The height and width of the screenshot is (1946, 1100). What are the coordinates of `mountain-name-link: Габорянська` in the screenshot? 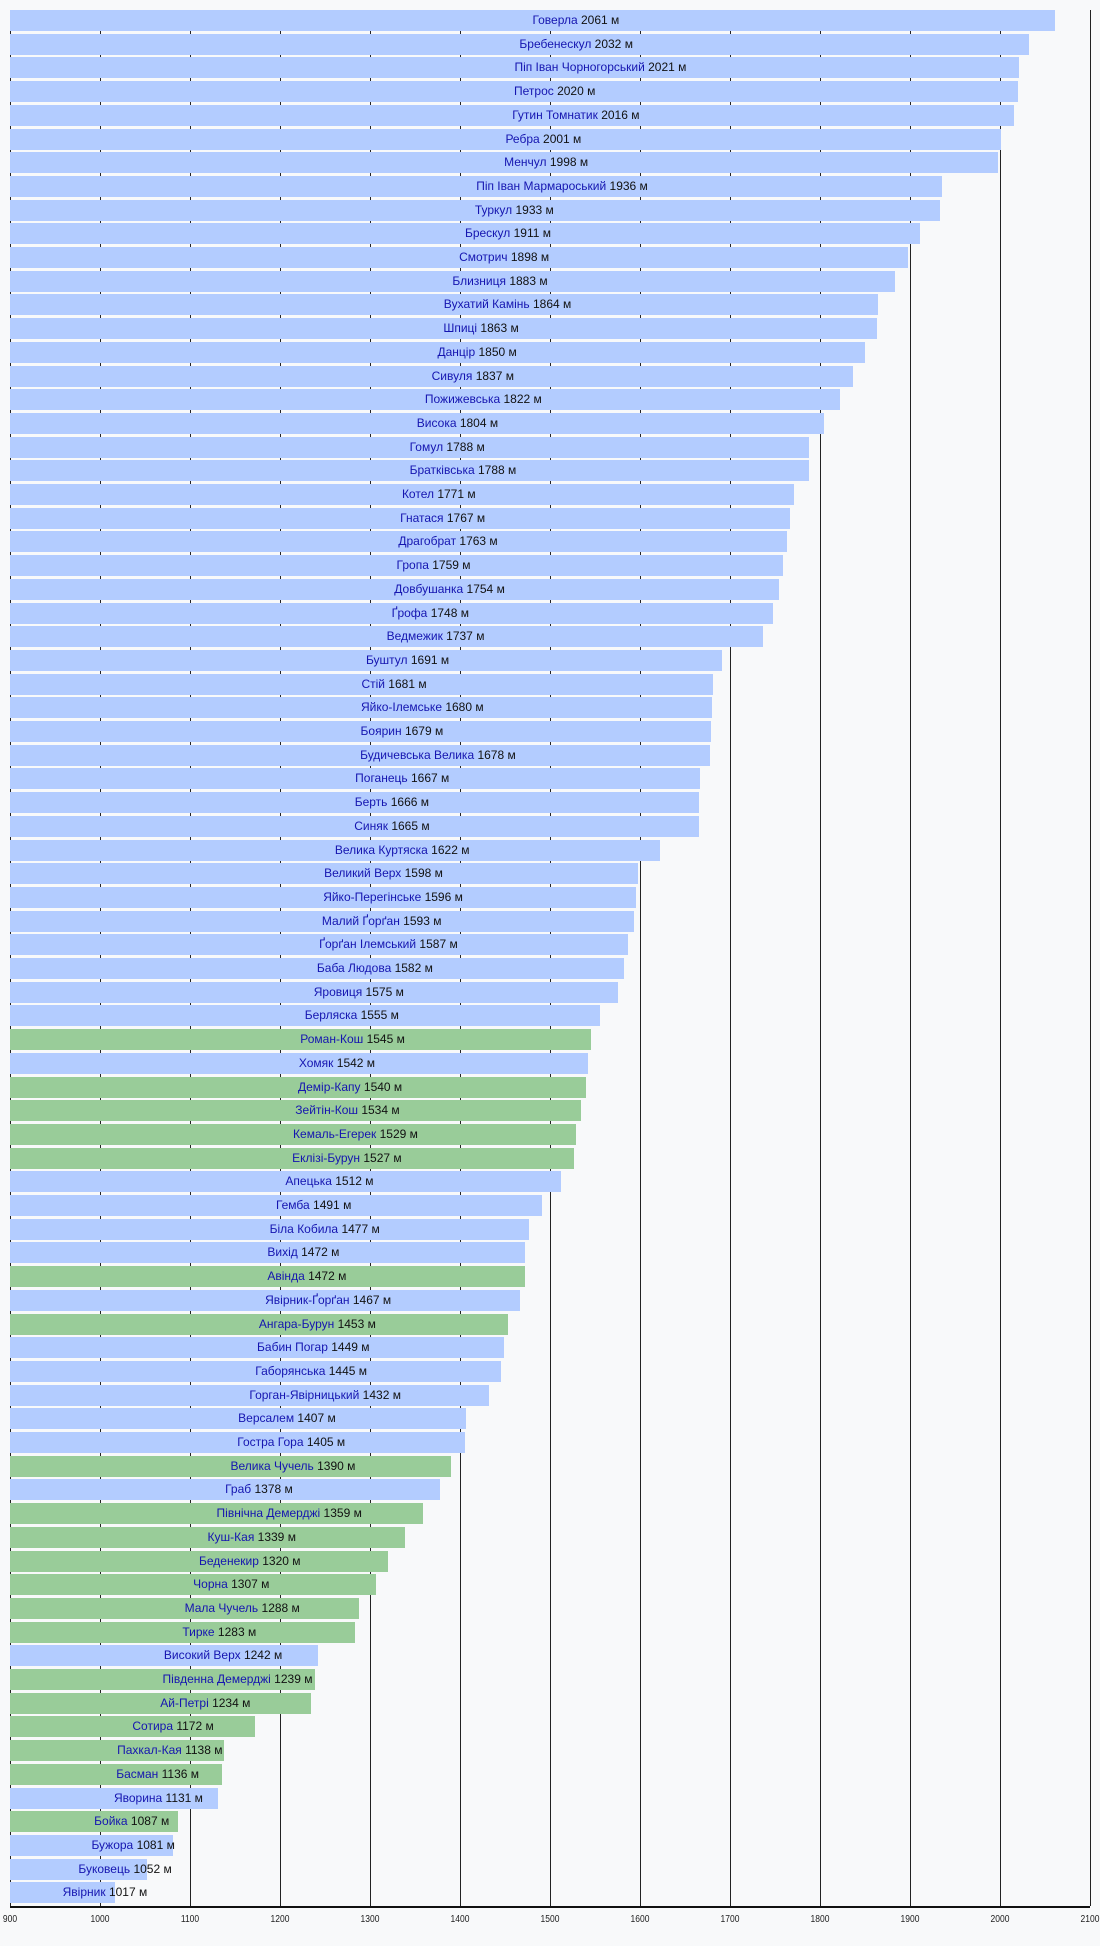 It's located at (290, 1370).